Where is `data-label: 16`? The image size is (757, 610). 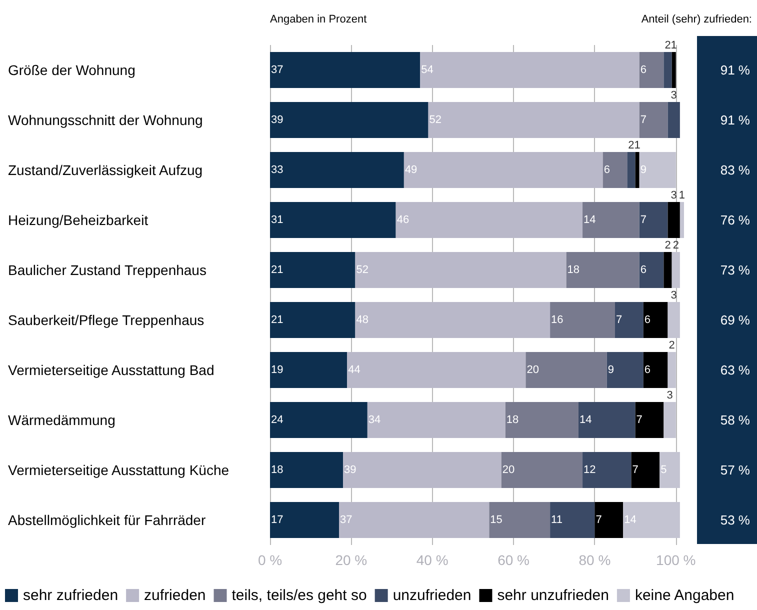 data-label: 16 is located at coordinates (557, 320).